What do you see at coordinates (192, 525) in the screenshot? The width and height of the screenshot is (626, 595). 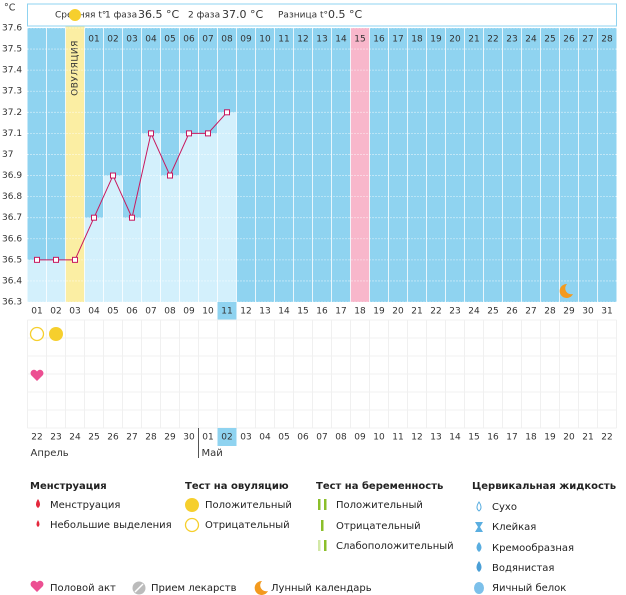 I see `icon-negative` at bounding box center [192, 525].